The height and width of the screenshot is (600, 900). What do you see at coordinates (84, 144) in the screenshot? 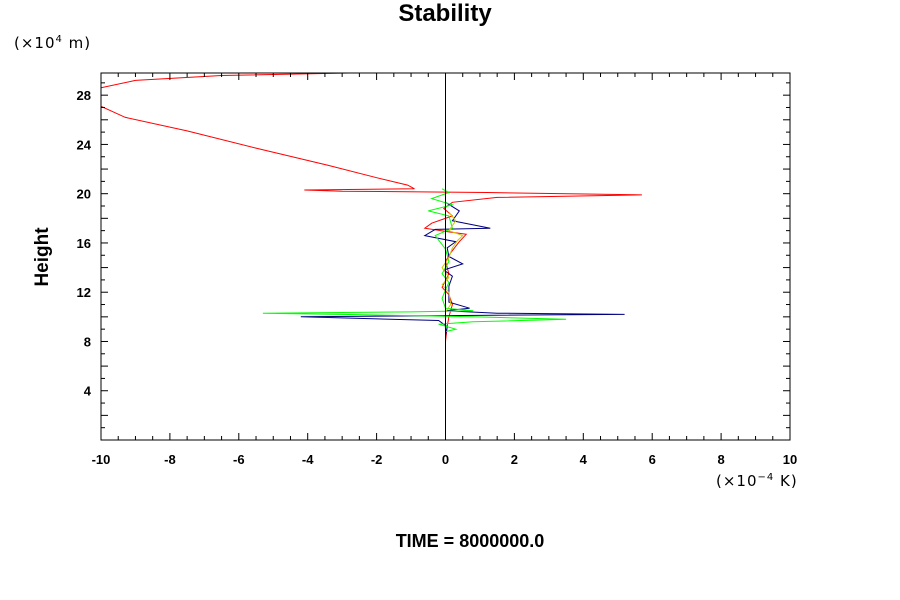
I see `y-tick-label: 24` at bounding box center [84, 144].